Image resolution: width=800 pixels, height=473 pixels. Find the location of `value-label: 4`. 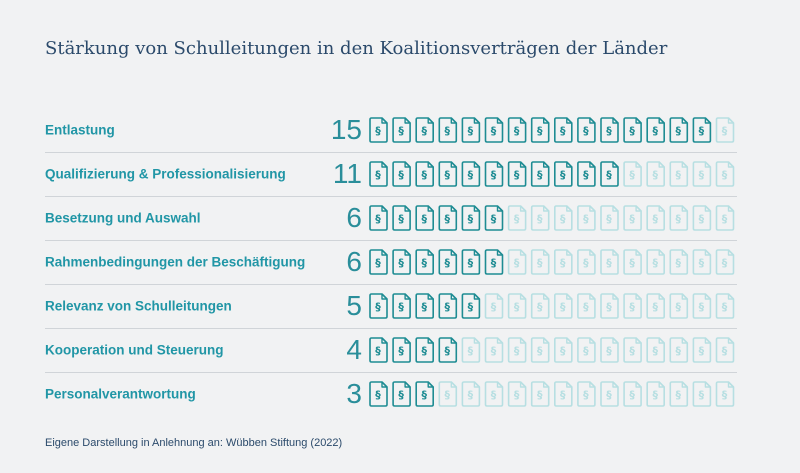

value-label: 4 is located at coordinates (354, 349).